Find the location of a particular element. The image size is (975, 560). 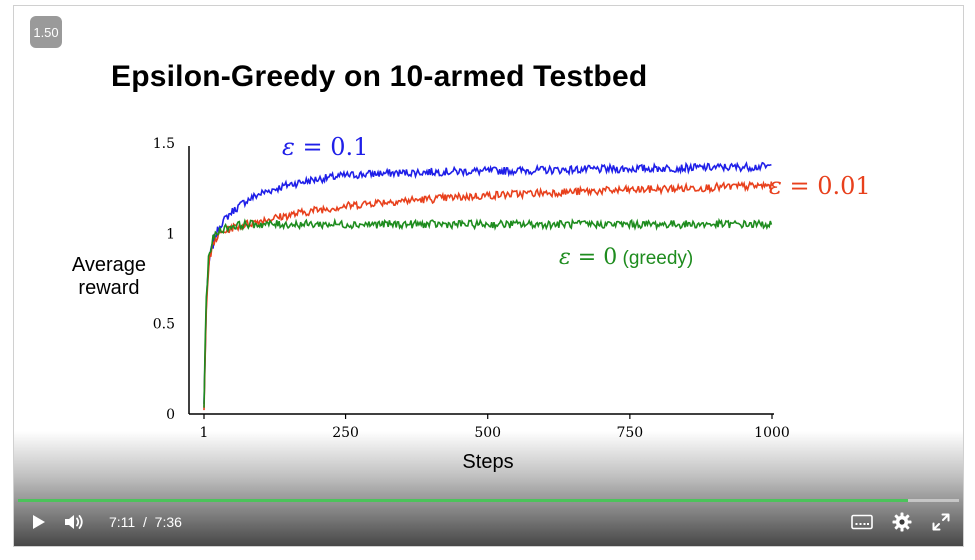

settings-button is located at coordinates (902, 522).